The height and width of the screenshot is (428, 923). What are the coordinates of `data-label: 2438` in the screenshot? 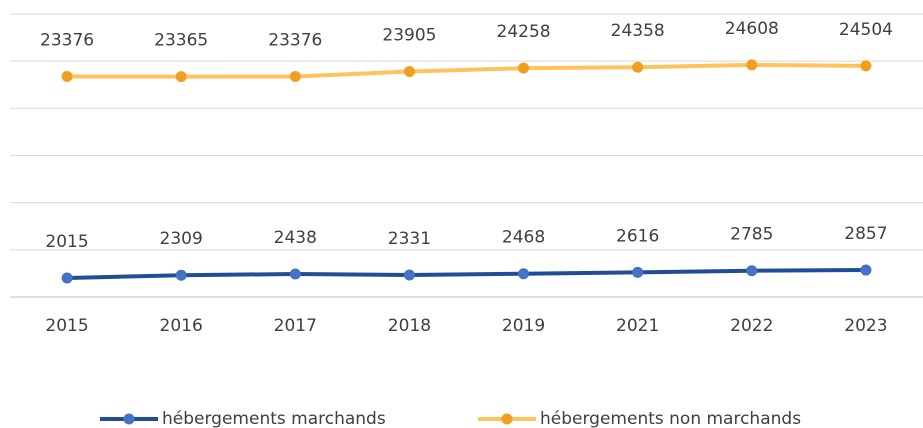 It's located at (295, 238).